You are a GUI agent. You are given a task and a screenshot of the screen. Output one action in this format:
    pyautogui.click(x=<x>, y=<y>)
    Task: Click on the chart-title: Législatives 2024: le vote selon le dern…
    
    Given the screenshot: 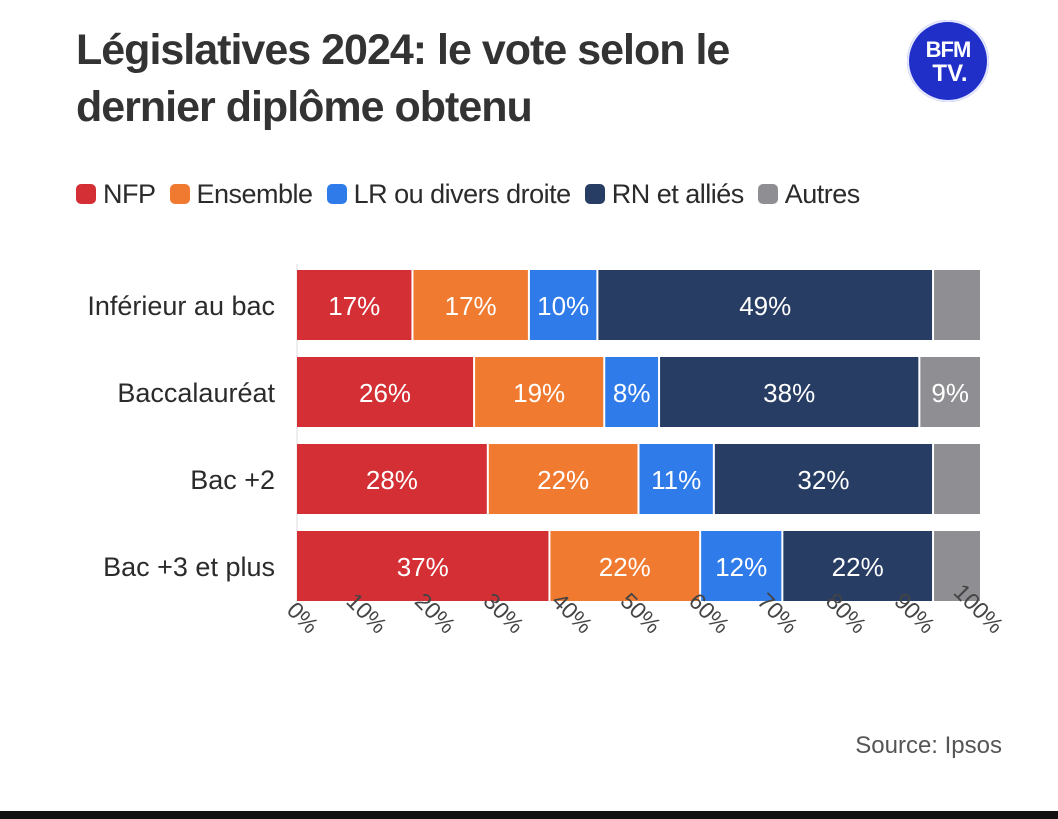 What is the action you would take?
    pyautogui.click(x=403, y=78)
    